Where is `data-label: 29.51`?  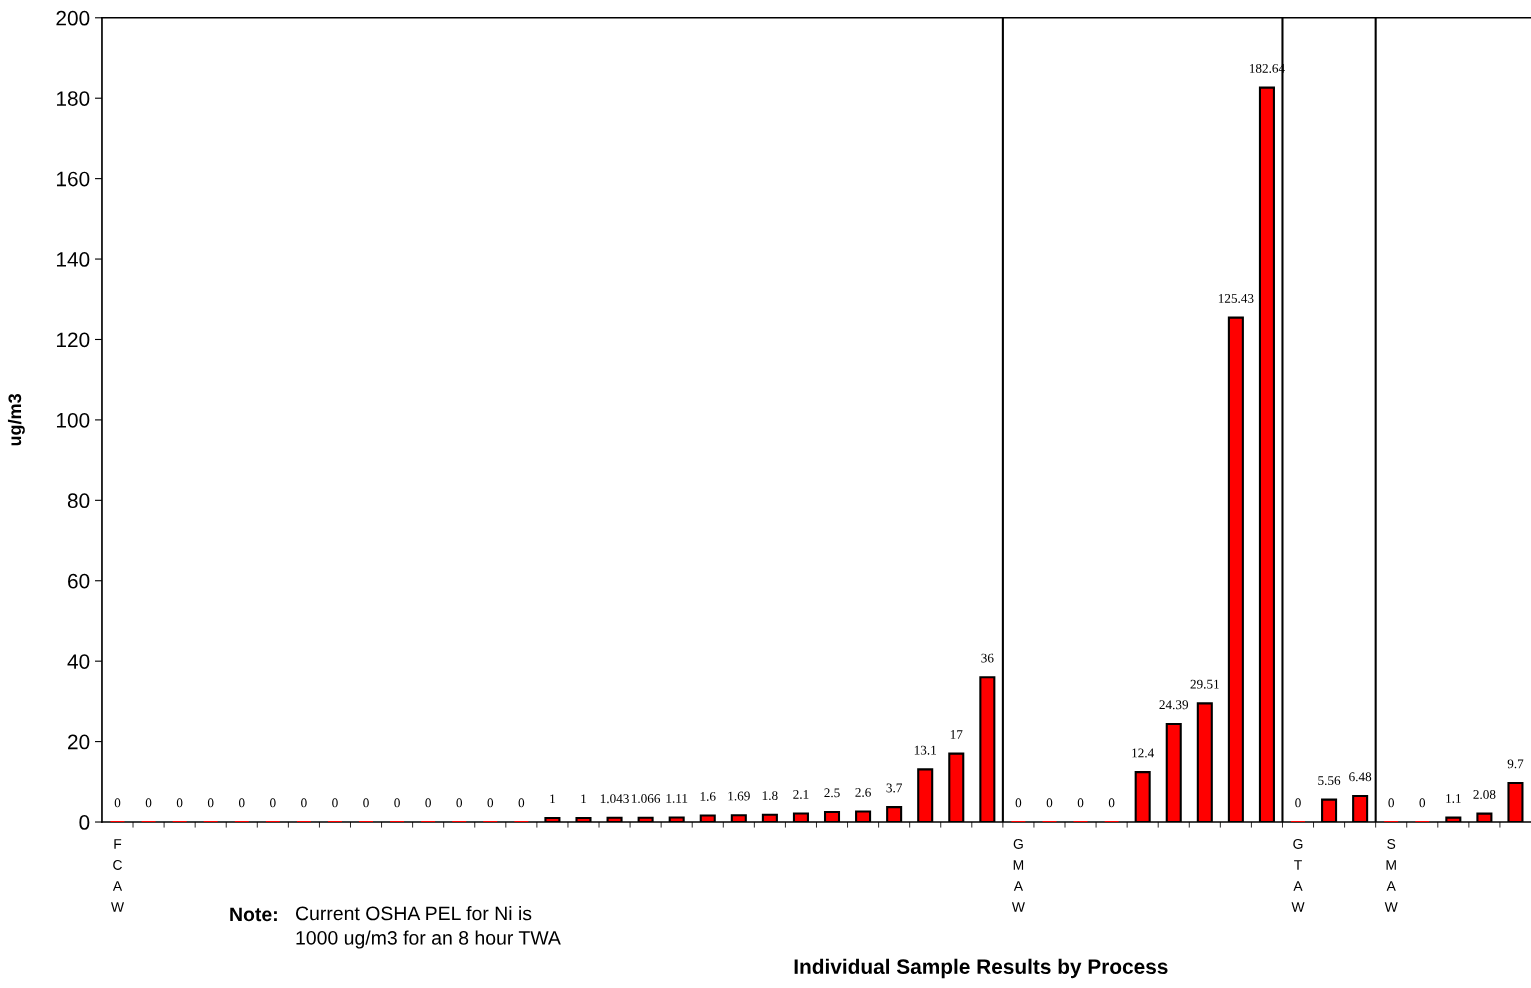
data-label: 29.51 is located at coordinates (1204, 684).